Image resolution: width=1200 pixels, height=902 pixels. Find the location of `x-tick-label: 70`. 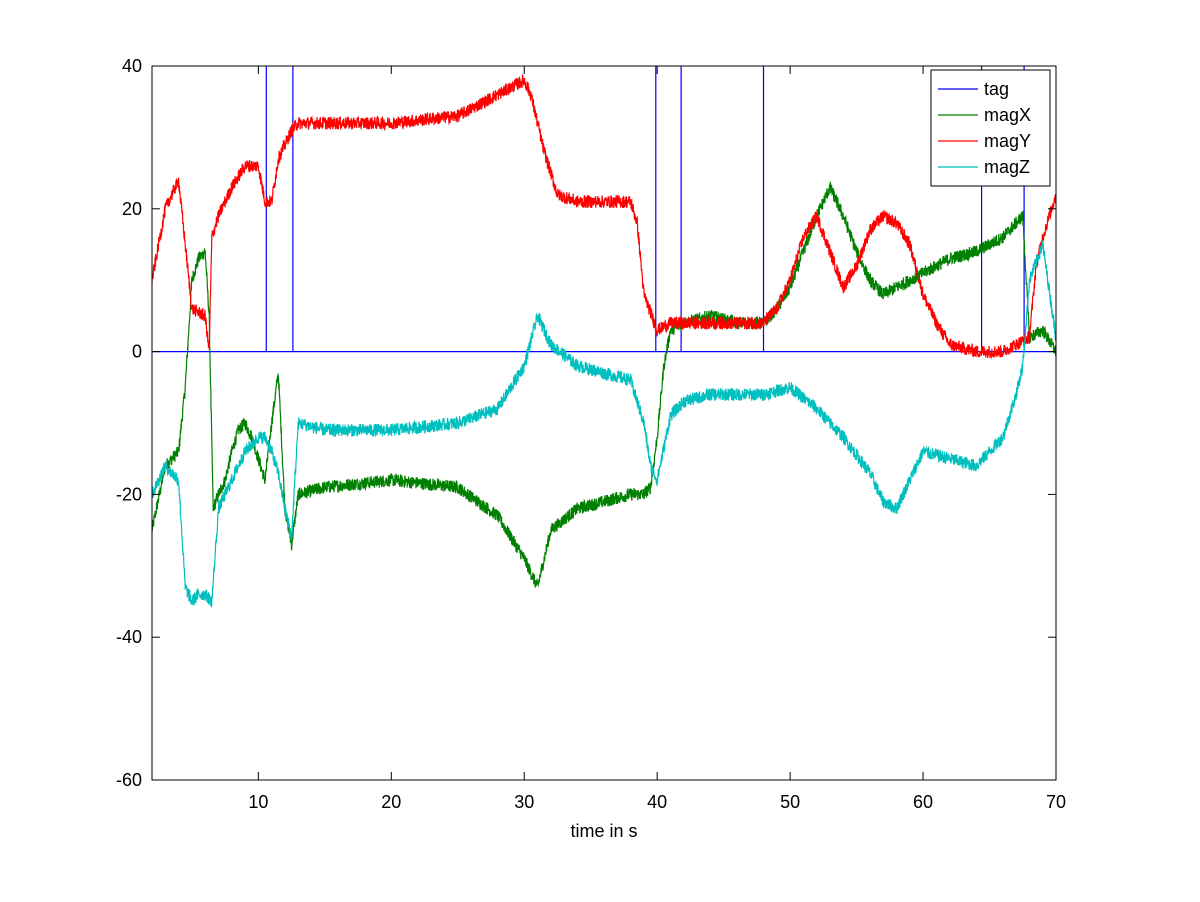

x-tick-label: 70 is located at coordinates (1056, 802).